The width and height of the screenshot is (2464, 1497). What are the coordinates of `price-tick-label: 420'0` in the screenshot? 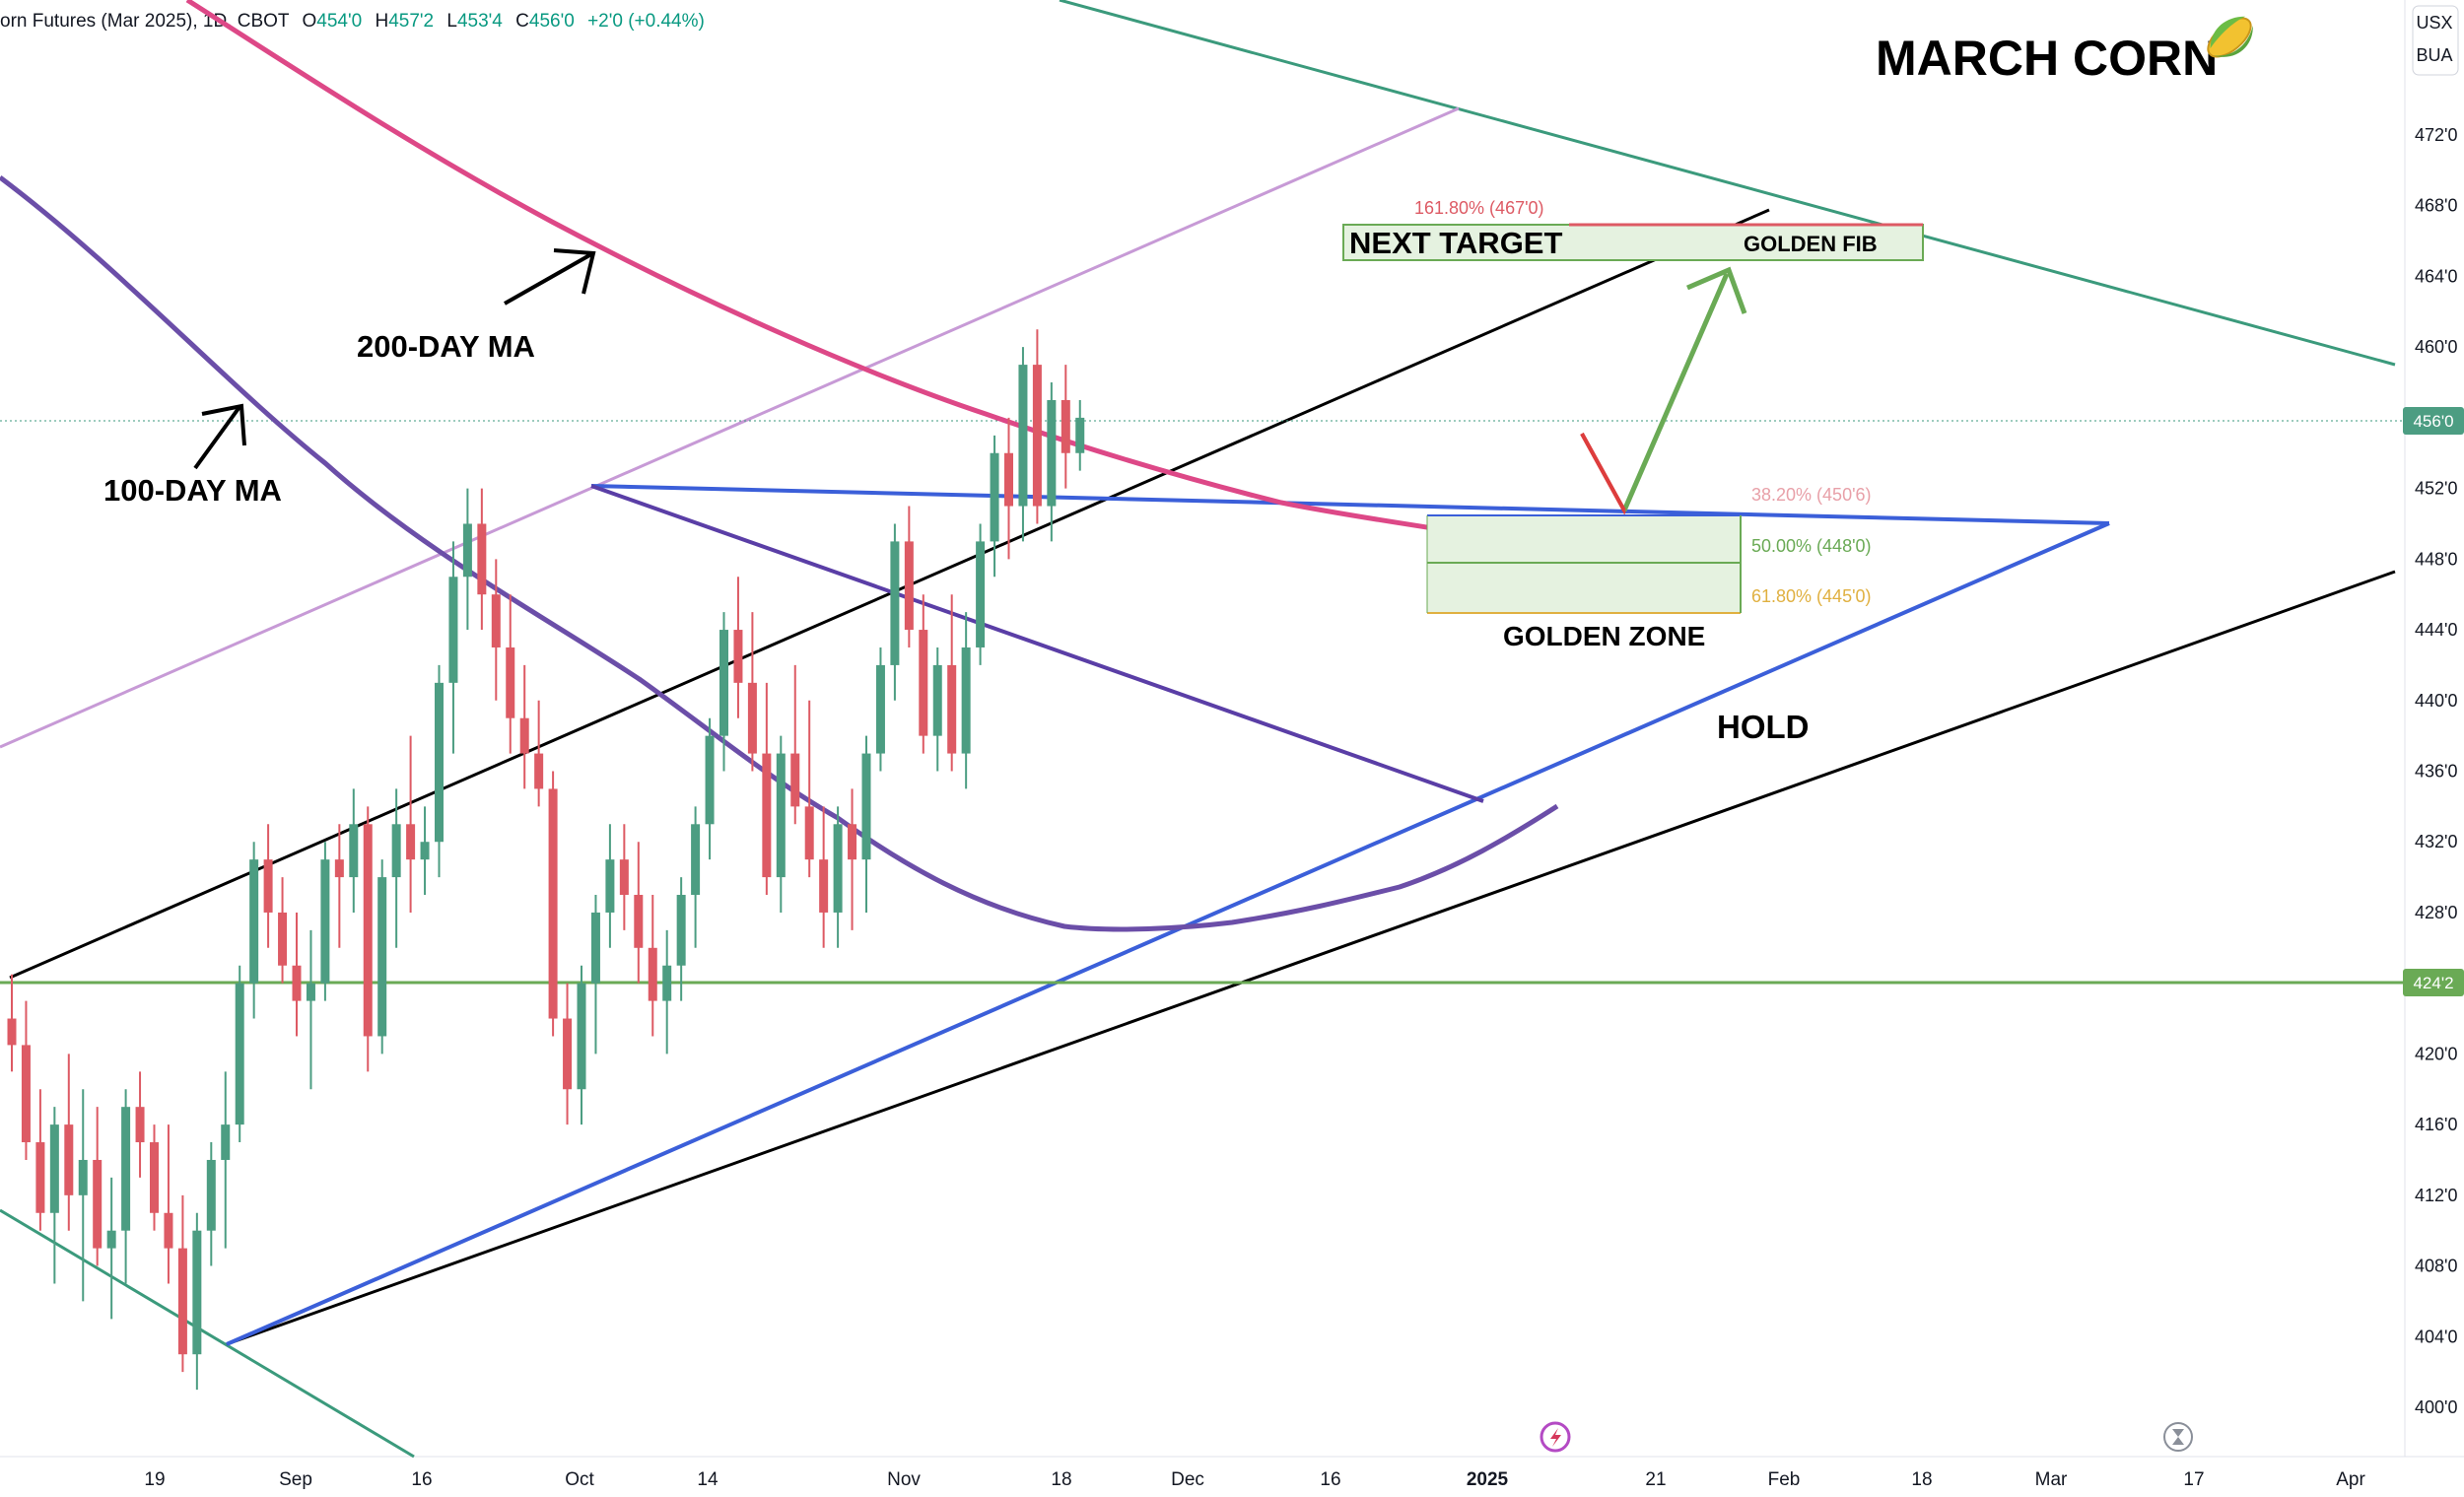 It's located at (2436, 1053).